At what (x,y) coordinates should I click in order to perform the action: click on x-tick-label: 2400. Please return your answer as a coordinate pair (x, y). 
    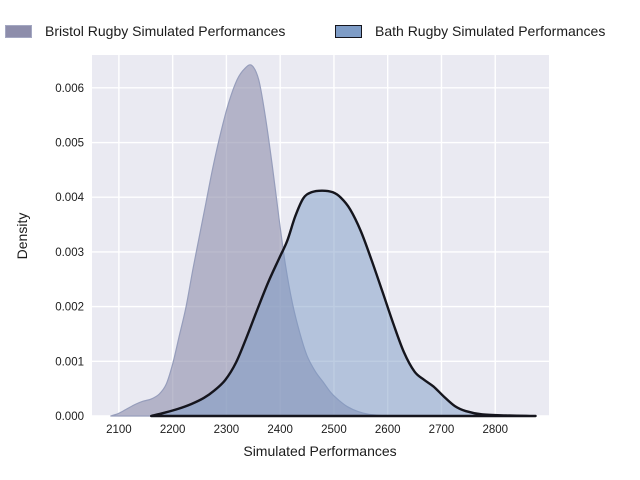
    Looking at the image, I should click on (280, 430).